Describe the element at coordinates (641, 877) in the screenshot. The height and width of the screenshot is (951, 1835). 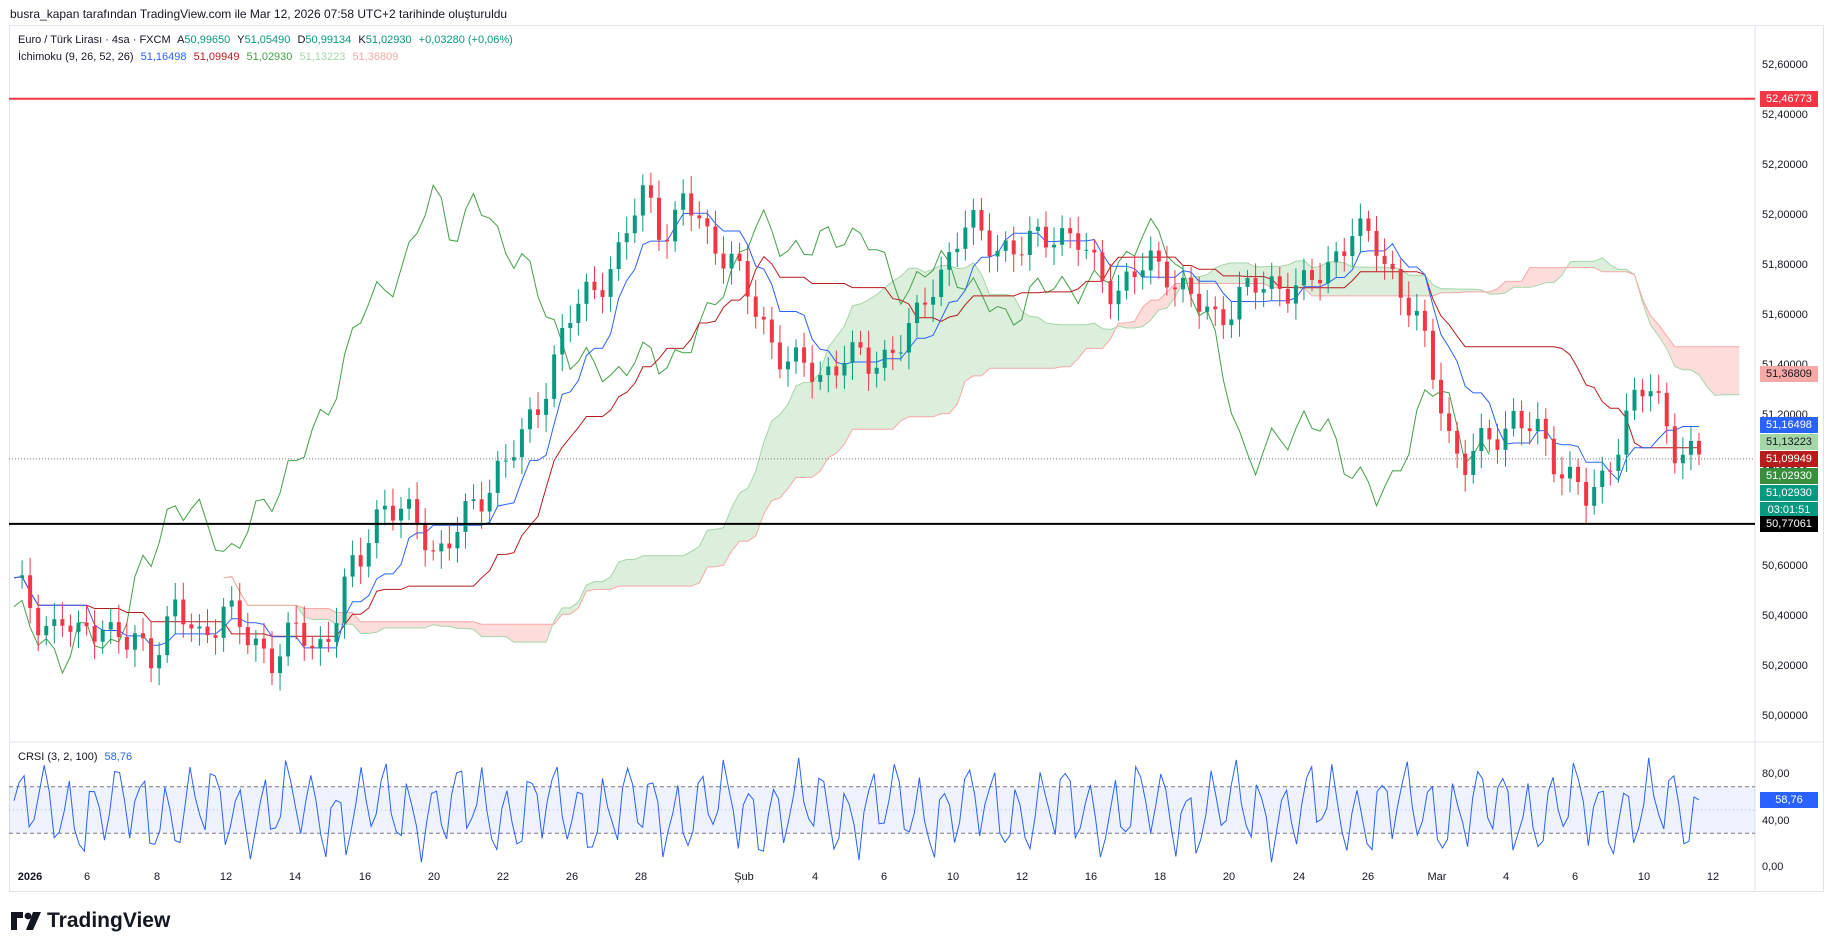
I see `date-label: 28` at that location.